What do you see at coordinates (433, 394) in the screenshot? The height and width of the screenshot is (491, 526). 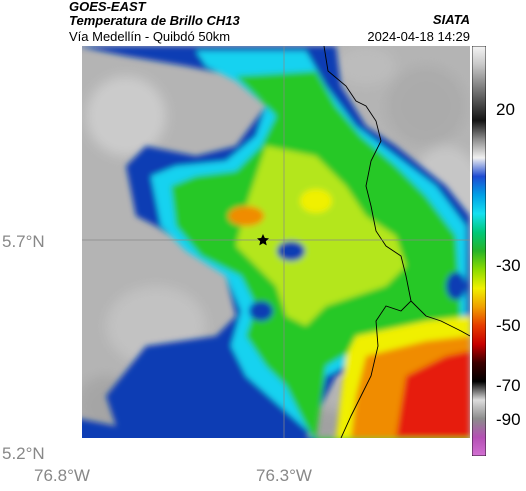 I see `cold-top-red` at bounding box center [433, 394].